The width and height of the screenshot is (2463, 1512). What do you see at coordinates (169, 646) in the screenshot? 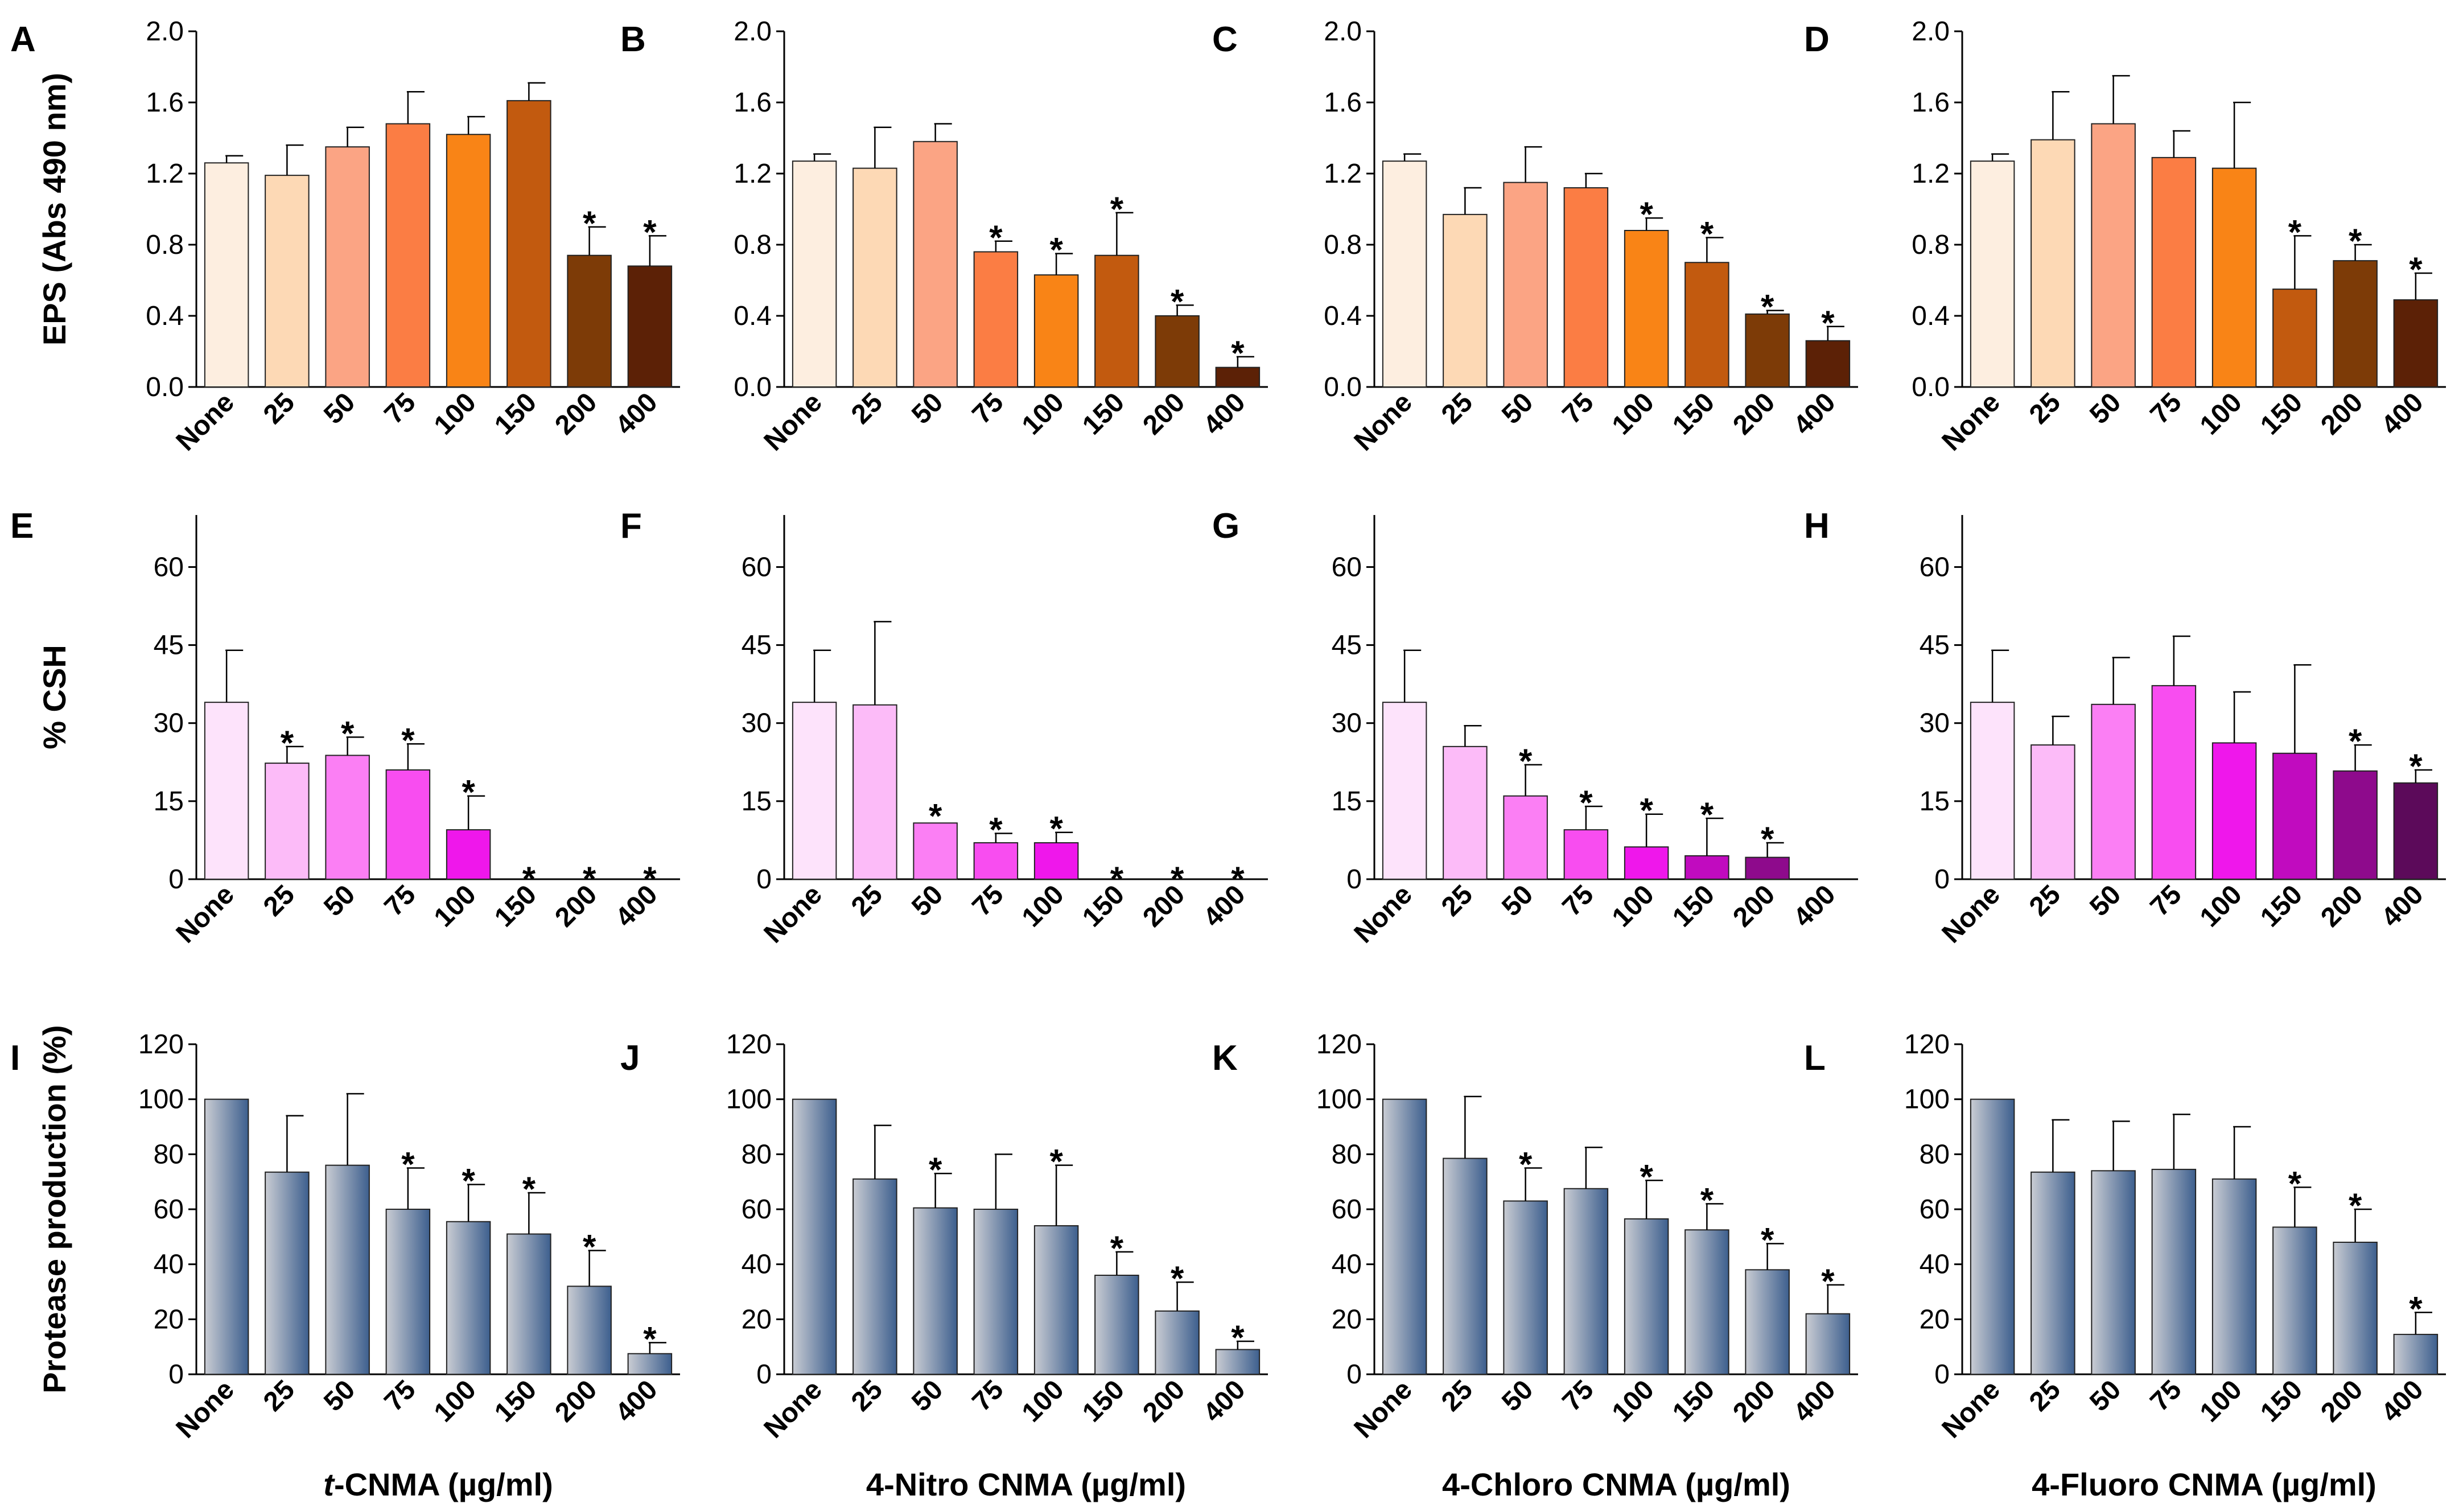
I see `y-tick-label: 45` at bounding box center [169, 646].